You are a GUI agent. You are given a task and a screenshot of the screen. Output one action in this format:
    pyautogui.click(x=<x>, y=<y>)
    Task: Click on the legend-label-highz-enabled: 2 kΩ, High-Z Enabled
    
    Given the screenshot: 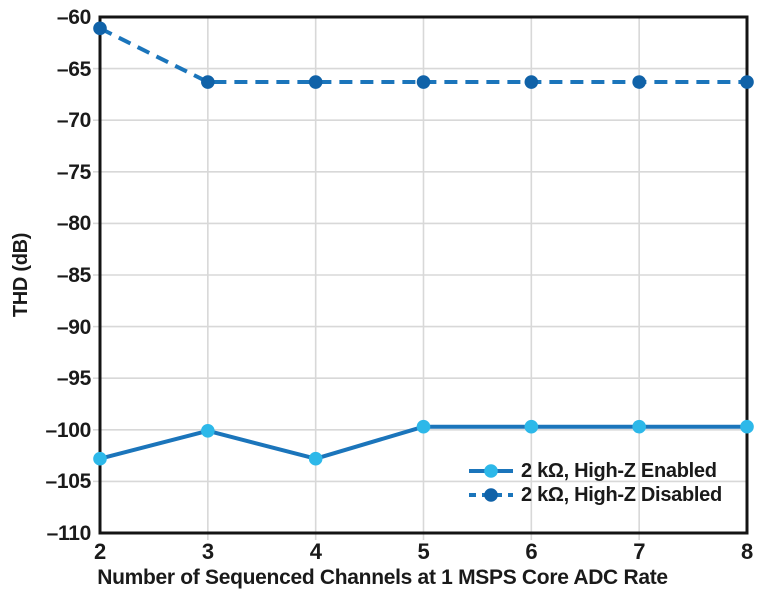 What is the action you would take?
    pyautogui.click(x=619, y=471)
    